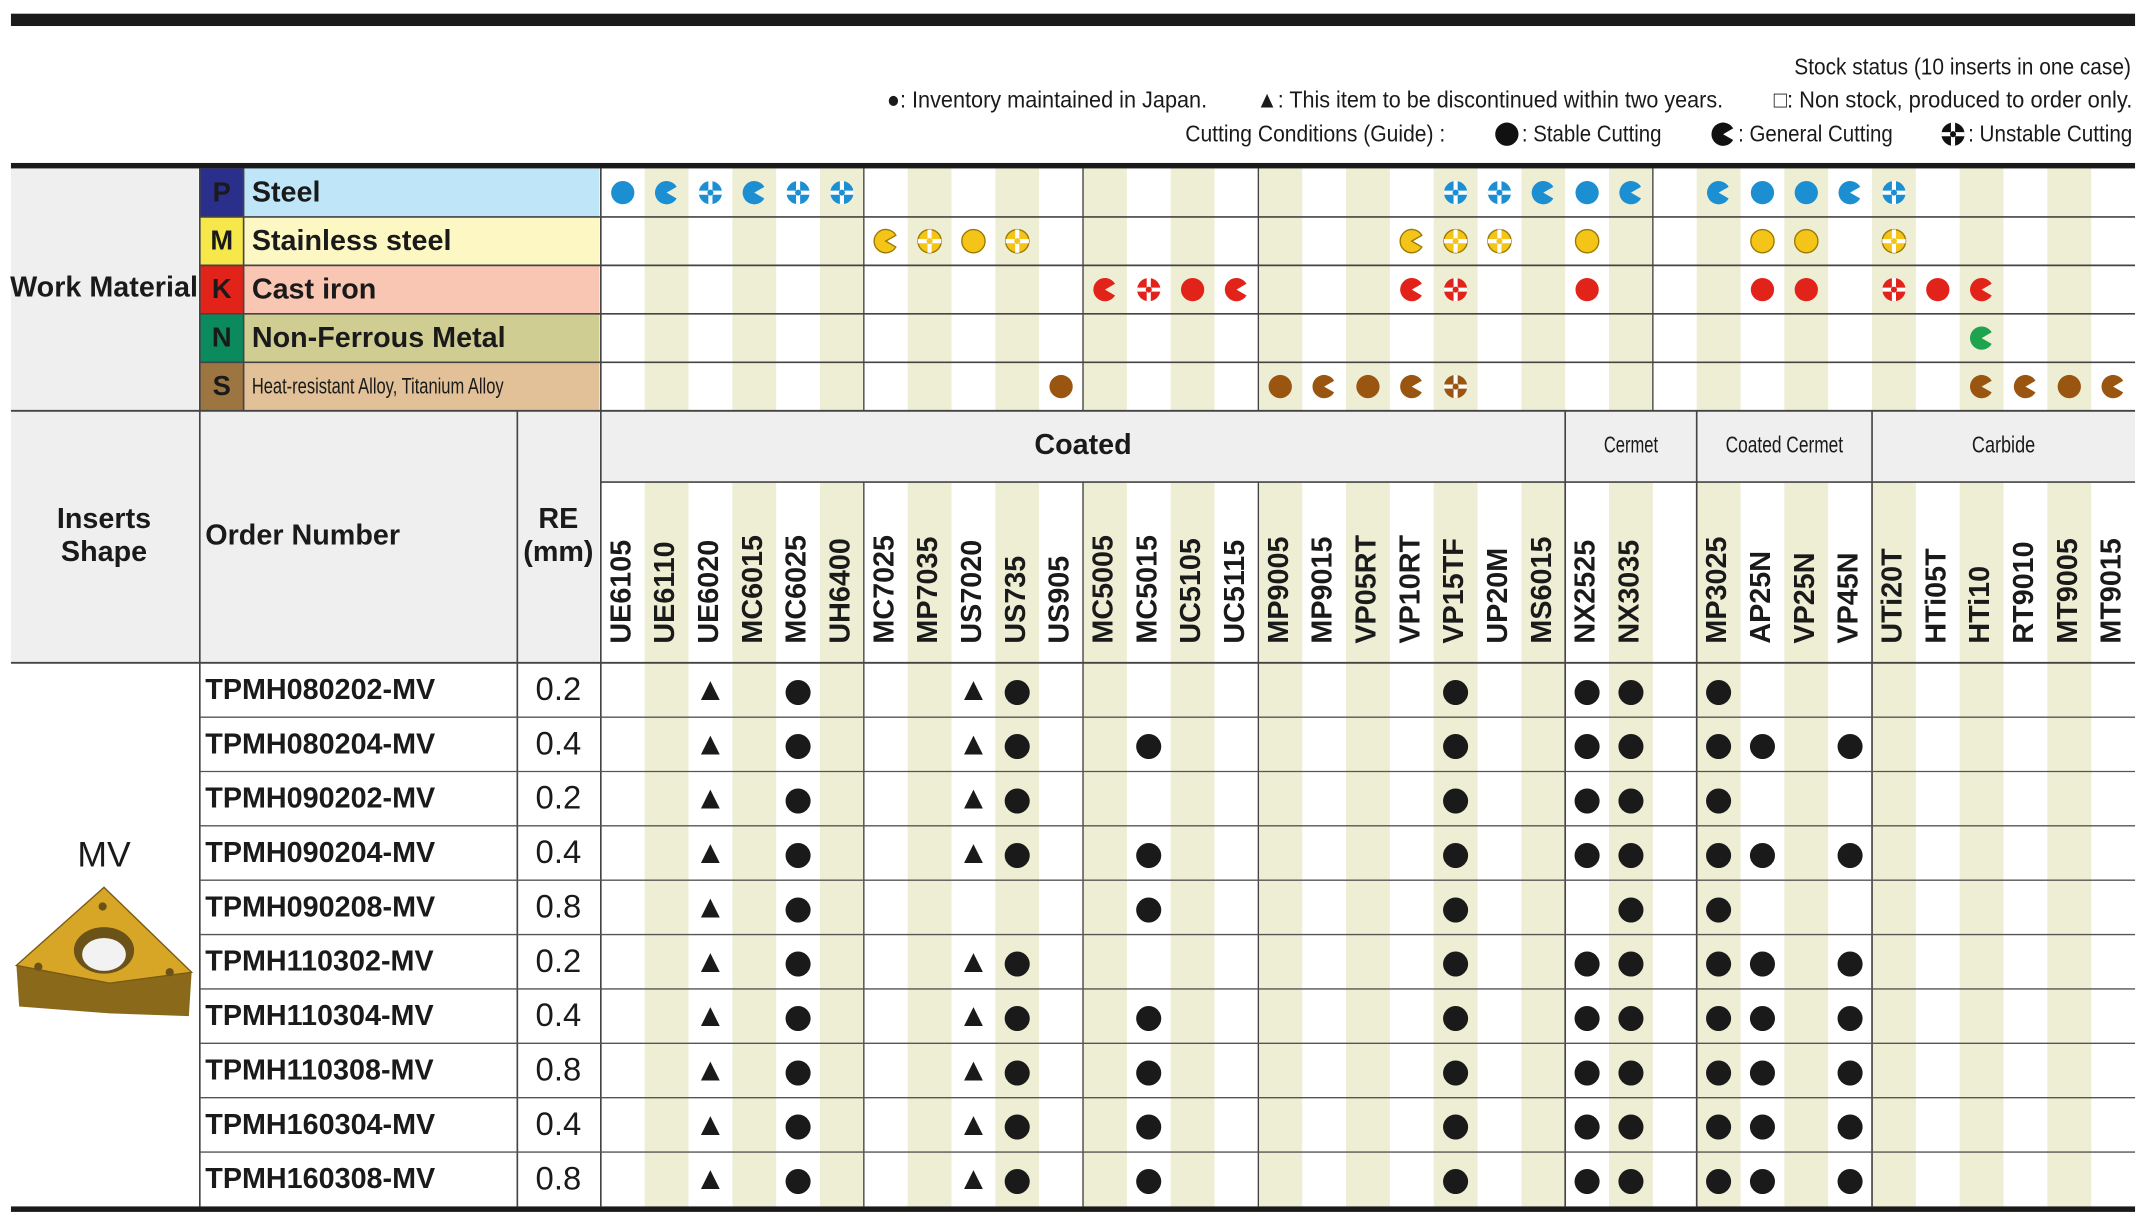 Image resolution: width=2146 pixels, height=1216 pixels. Describe the element at coordinates (797, 589) in the screenshot. I see `grade-label: MC6025` at that location.